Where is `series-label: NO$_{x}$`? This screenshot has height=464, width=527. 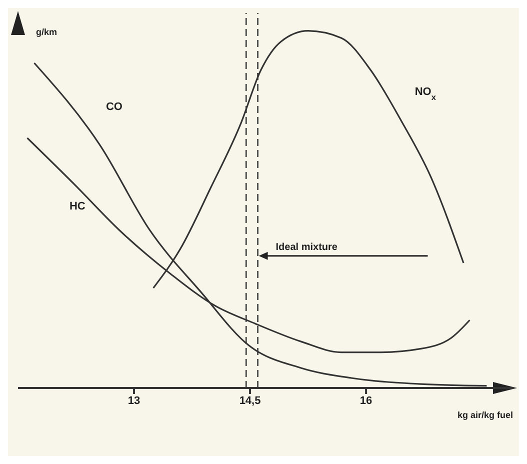 series-label: NO$_{x}$ is located at coordinates (425, 94).